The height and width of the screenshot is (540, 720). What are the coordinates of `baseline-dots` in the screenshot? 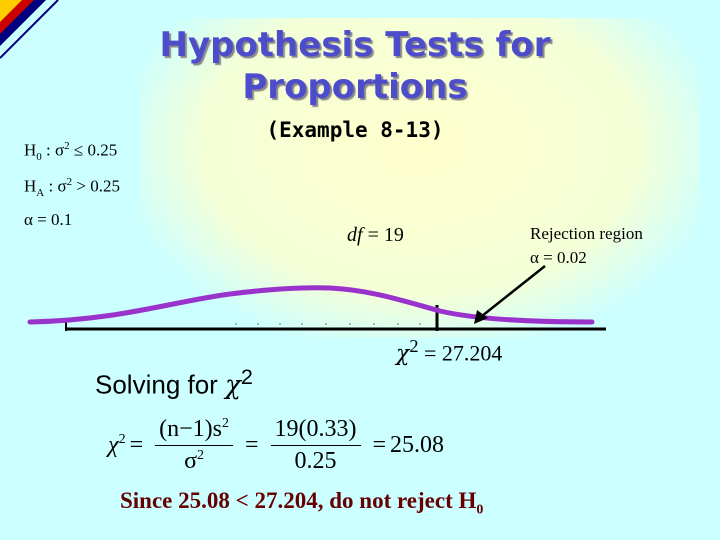 It's located at (328, 324).